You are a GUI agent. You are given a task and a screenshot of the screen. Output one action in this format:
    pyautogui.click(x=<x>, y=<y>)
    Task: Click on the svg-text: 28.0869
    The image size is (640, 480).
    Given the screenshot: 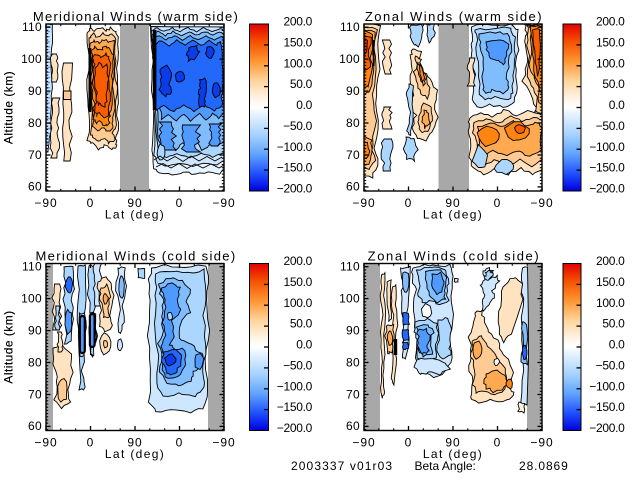 What is the action you would take?
    pyautogui.click(x=544, y=466)
    